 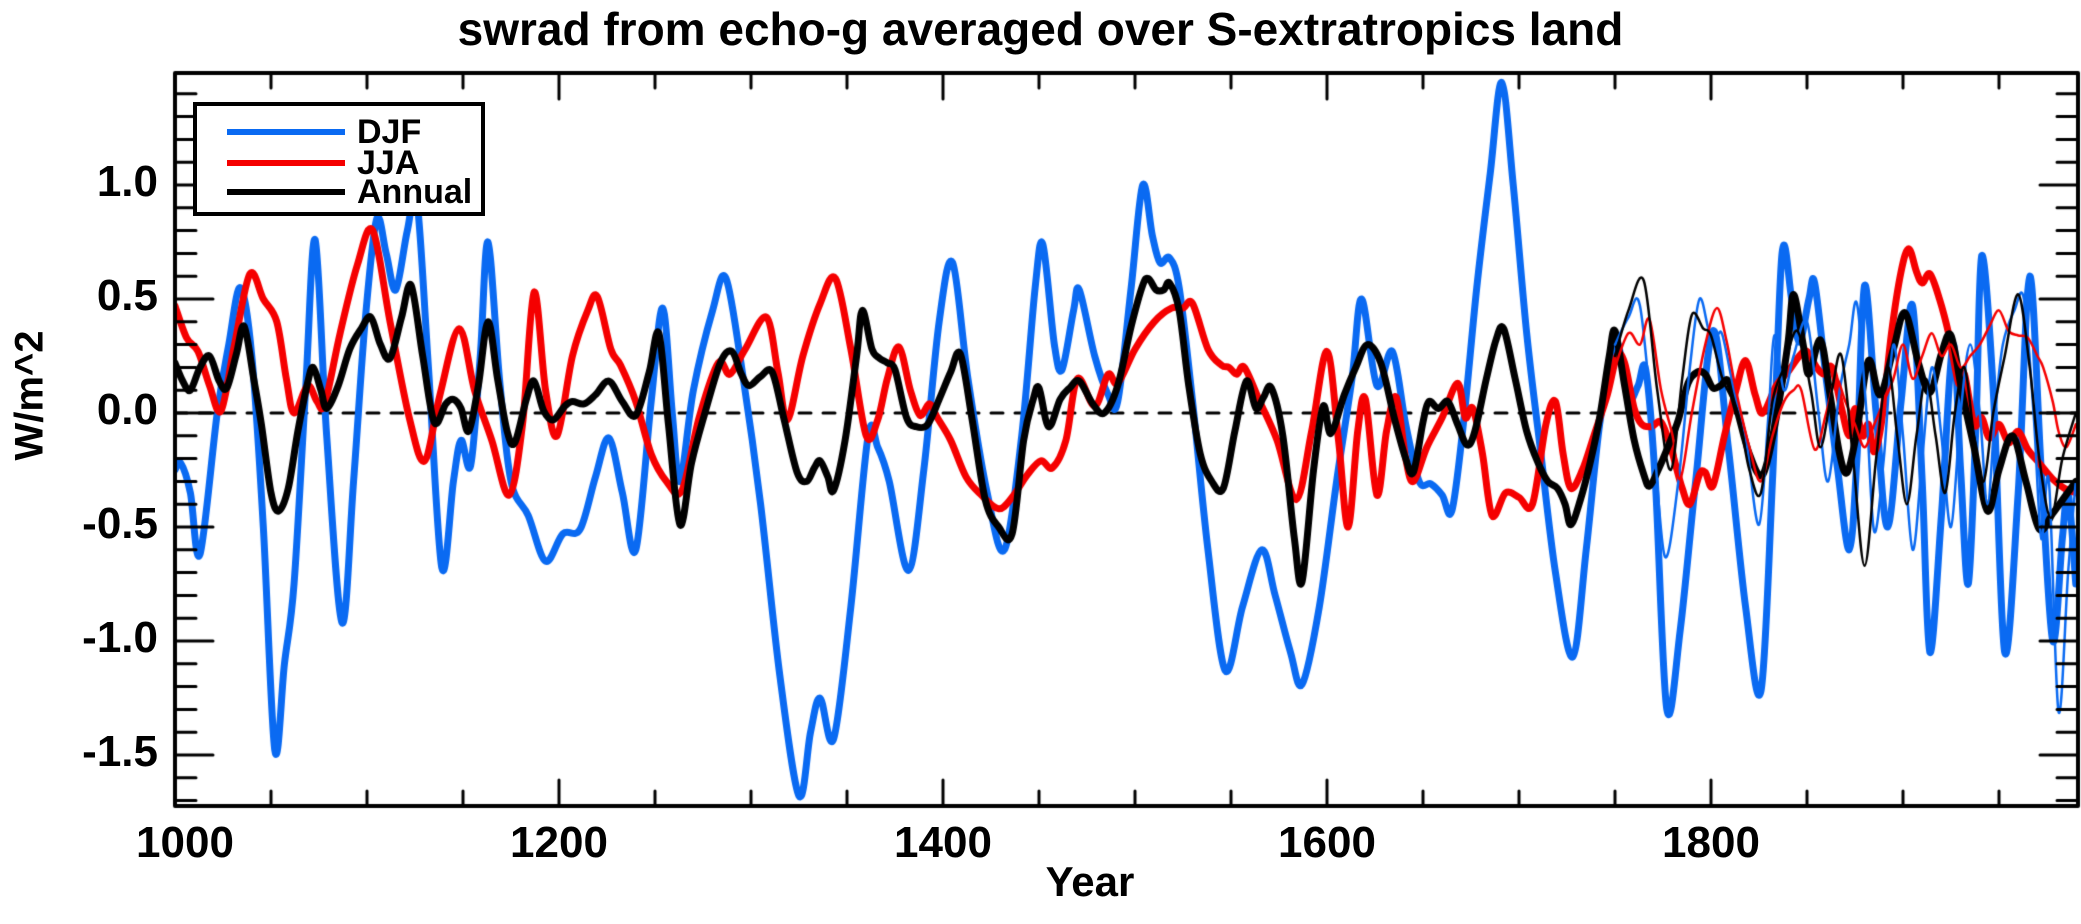 What do you see at coordinates (120, 751) in the screenshot?
I see `y-tick-label: -1.5` at bounding box center [120, 751].